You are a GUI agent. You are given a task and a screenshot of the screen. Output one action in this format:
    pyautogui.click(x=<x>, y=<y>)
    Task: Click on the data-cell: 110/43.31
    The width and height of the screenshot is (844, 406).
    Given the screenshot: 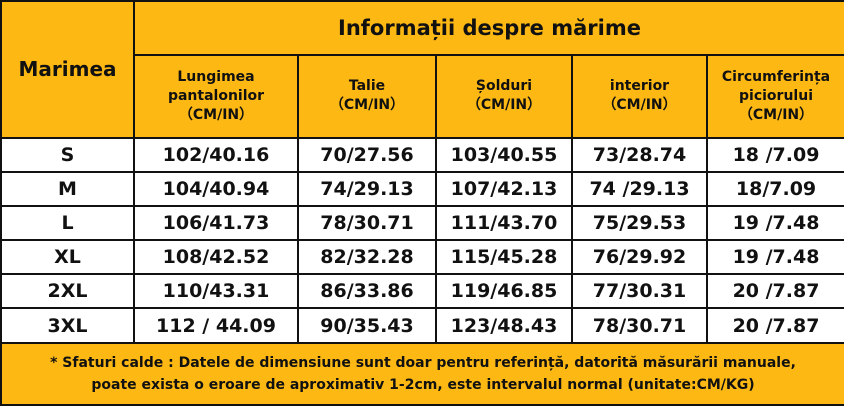 What is the action you would take?
    pyautogui.click(x=216, y=291)
    